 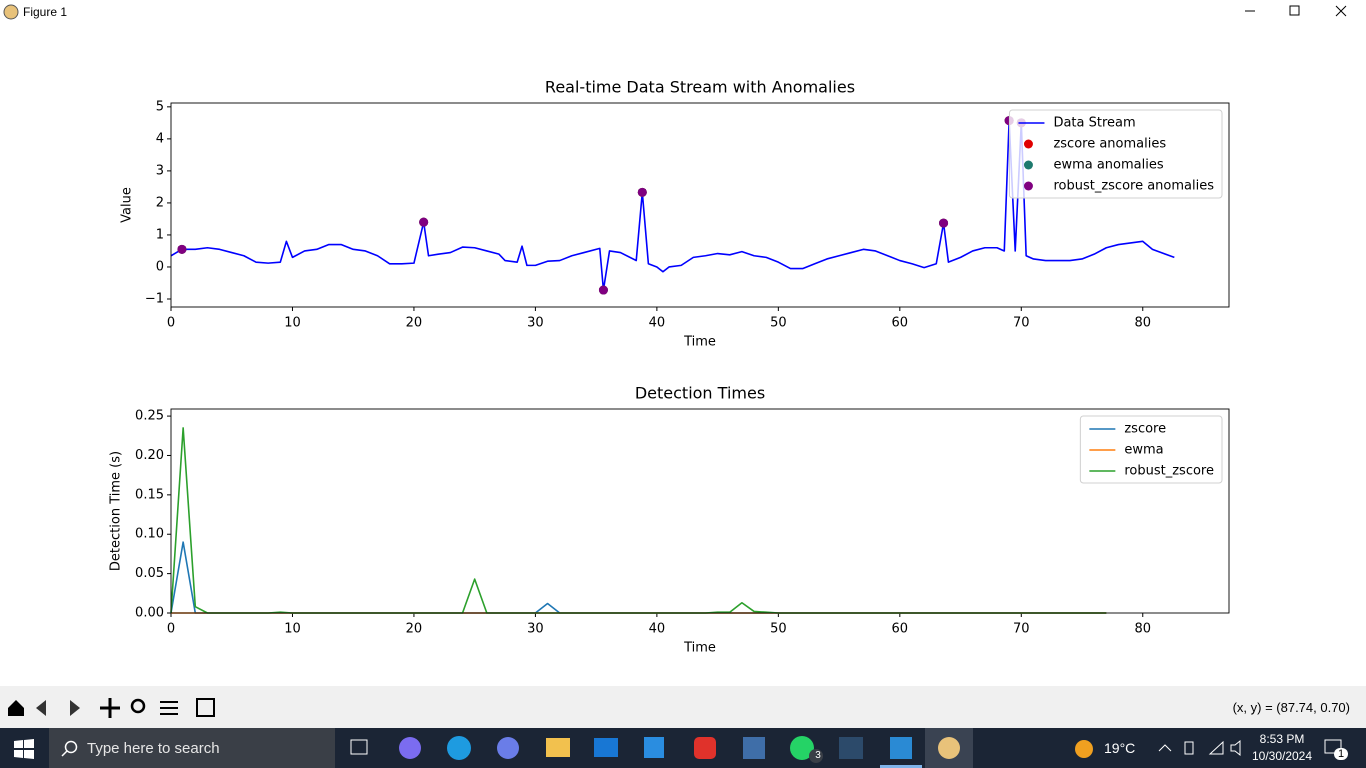 I want to click on legend: zscore ewma robust_zscore, so click(x=1151, y=449).